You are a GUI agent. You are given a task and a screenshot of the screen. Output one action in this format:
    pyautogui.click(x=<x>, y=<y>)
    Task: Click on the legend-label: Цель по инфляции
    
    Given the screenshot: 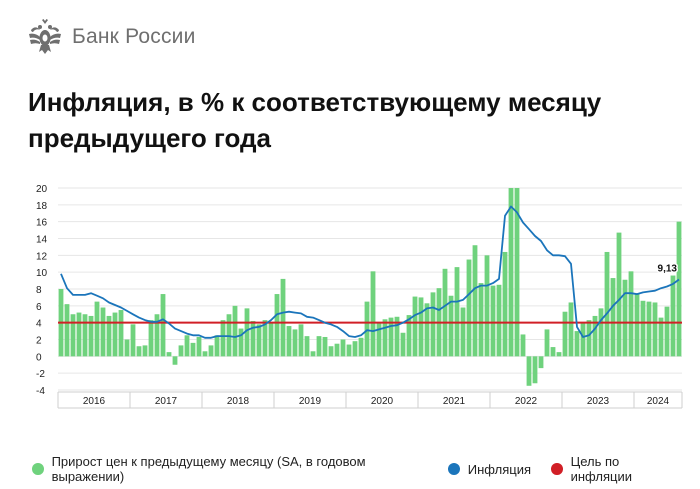 What is the action you would take?
    pyautogui.click(x=601, y=469)
    